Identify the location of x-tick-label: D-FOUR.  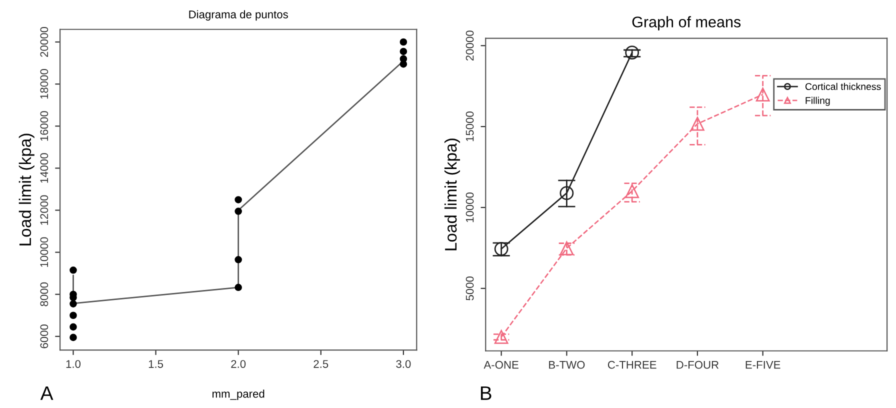
(697, 364).